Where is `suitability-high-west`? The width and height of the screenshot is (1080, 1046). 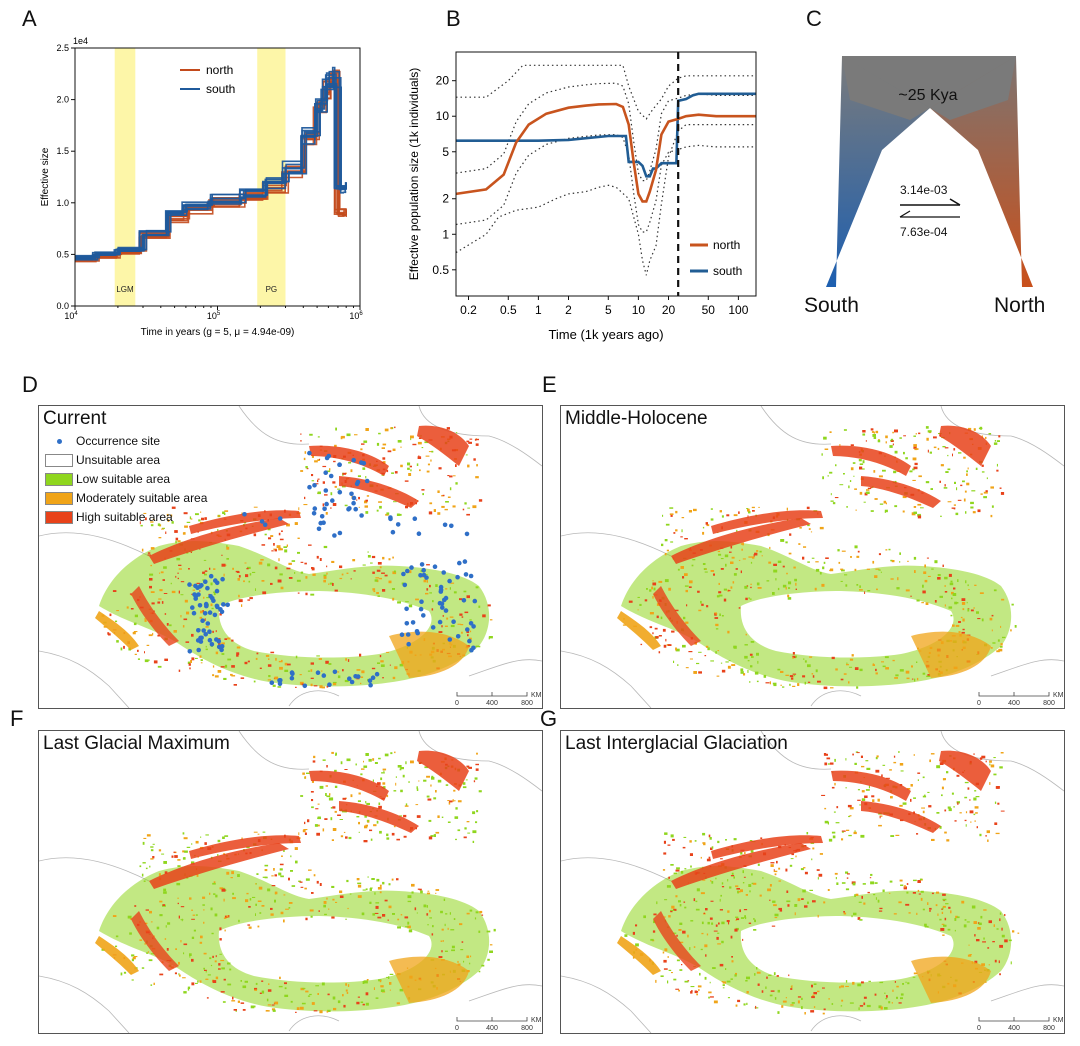
suitability-high-west is located at coordinates (155, 616).